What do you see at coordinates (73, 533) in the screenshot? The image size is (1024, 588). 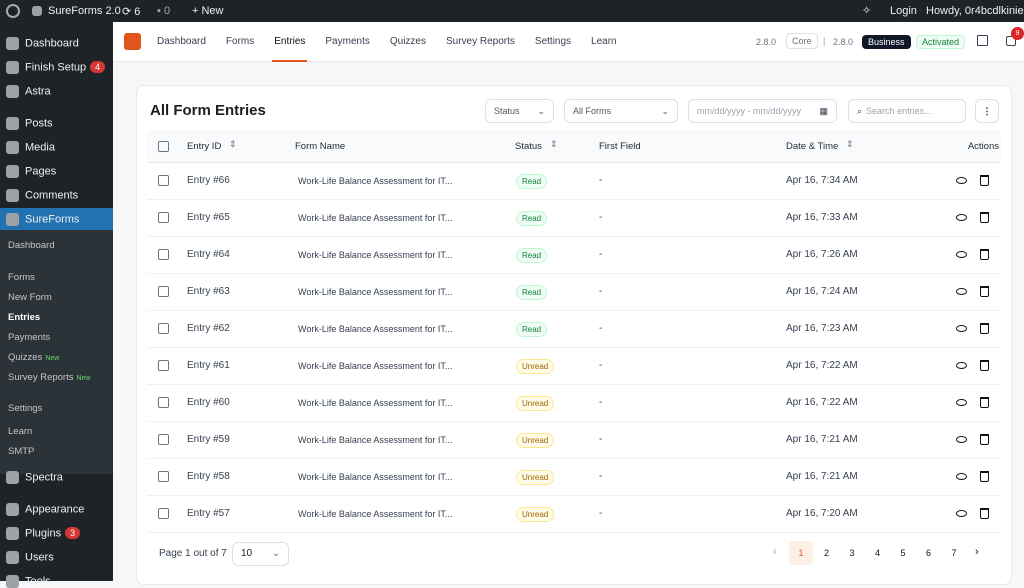 I see `menu-badge: 3` at bounding box center [73, 533].